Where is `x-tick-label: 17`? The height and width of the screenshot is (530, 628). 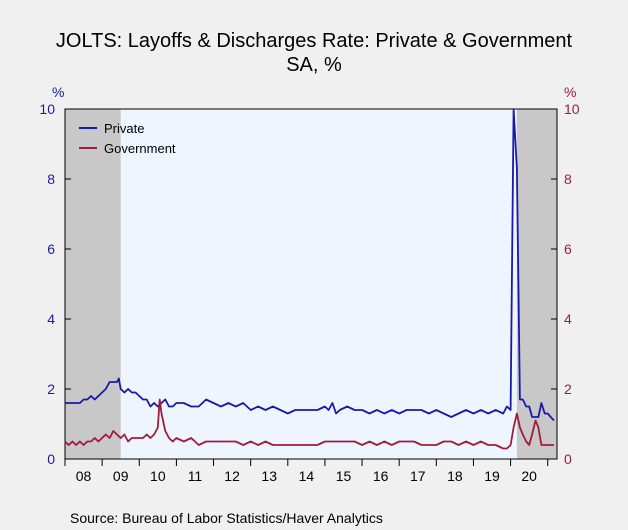 x-tick-label: 17 is located at coordinates (418, 476).